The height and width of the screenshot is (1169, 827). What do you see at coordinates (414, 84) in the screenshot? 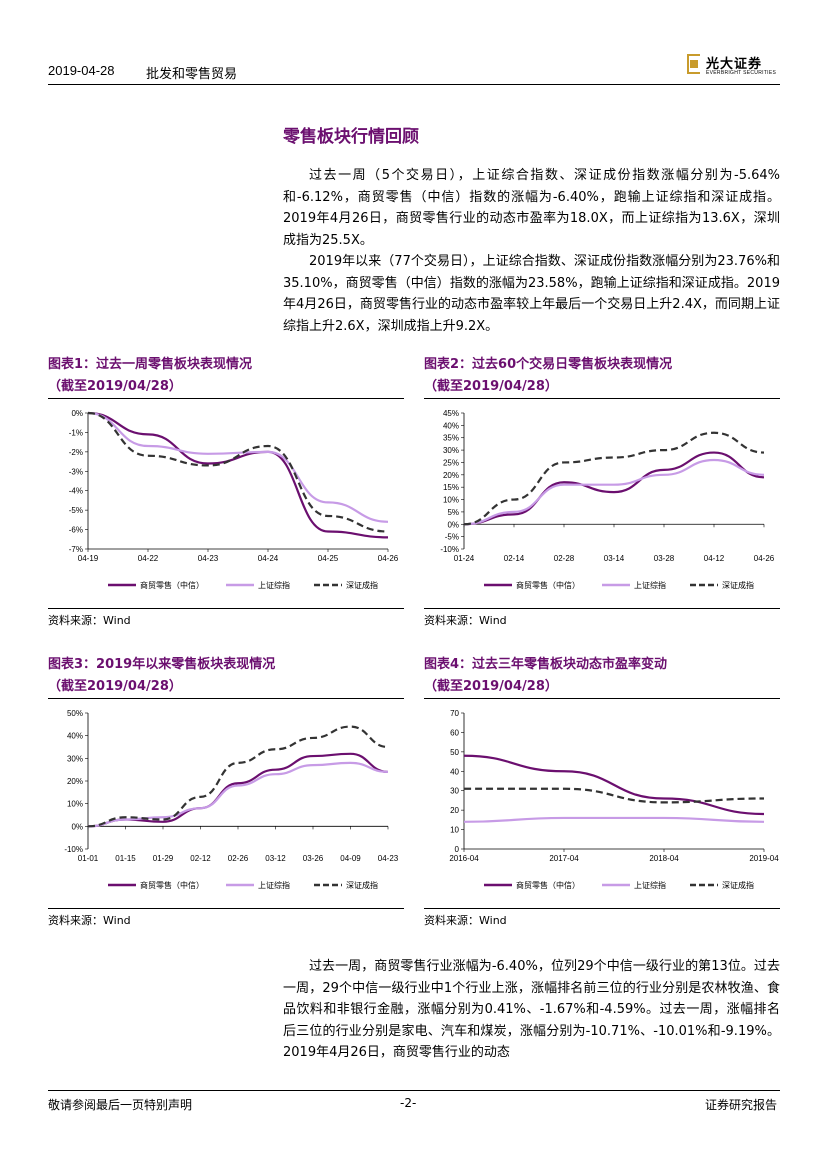
I see `header-rule` at bounding box center [414, 84].